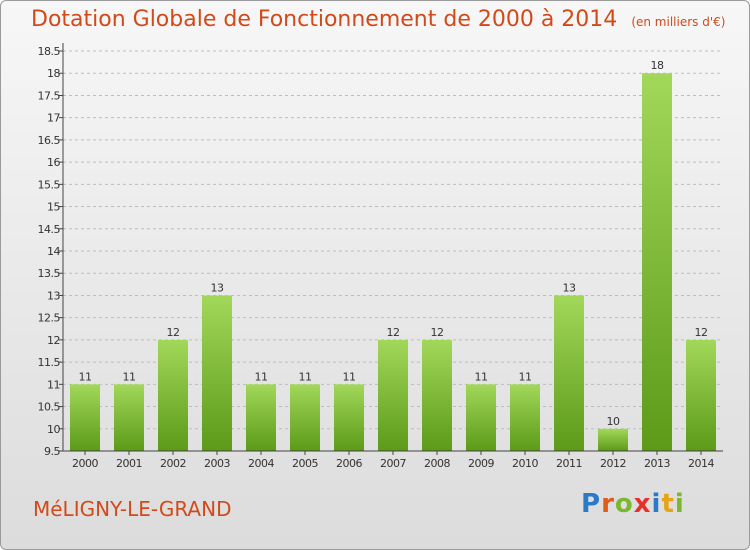 Image resolution: width=750 pixels, height=550 pixels. I want to click on y-tick-label: 16.5, so click(49, 140).